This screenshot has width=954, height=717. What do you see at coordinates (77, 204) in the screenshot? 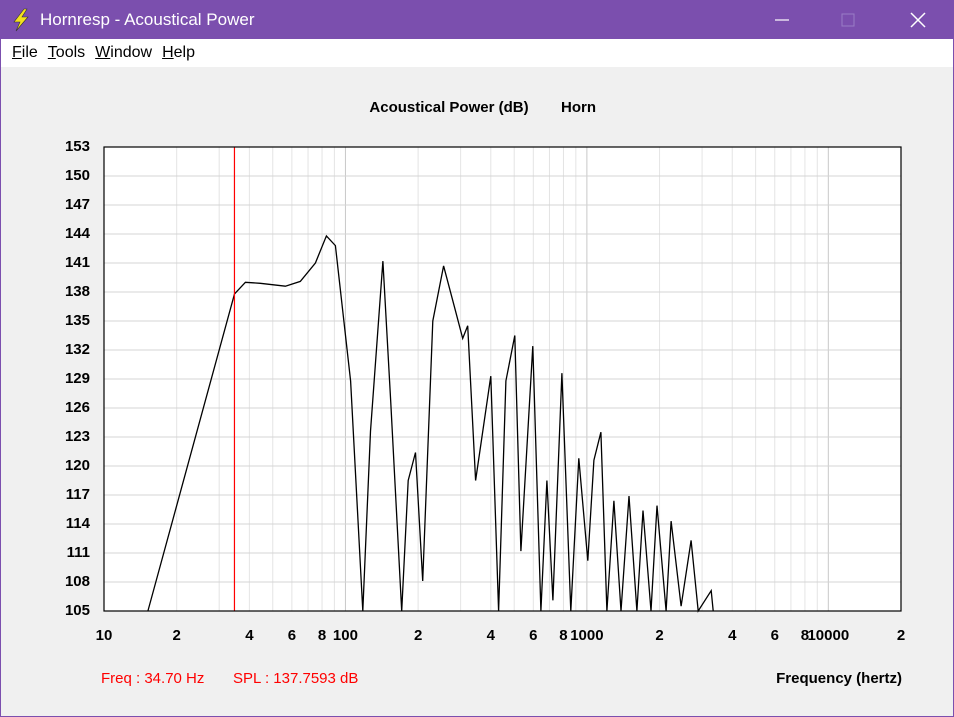
I see `y-tick-label: 147` at bounding box center [77, 204].